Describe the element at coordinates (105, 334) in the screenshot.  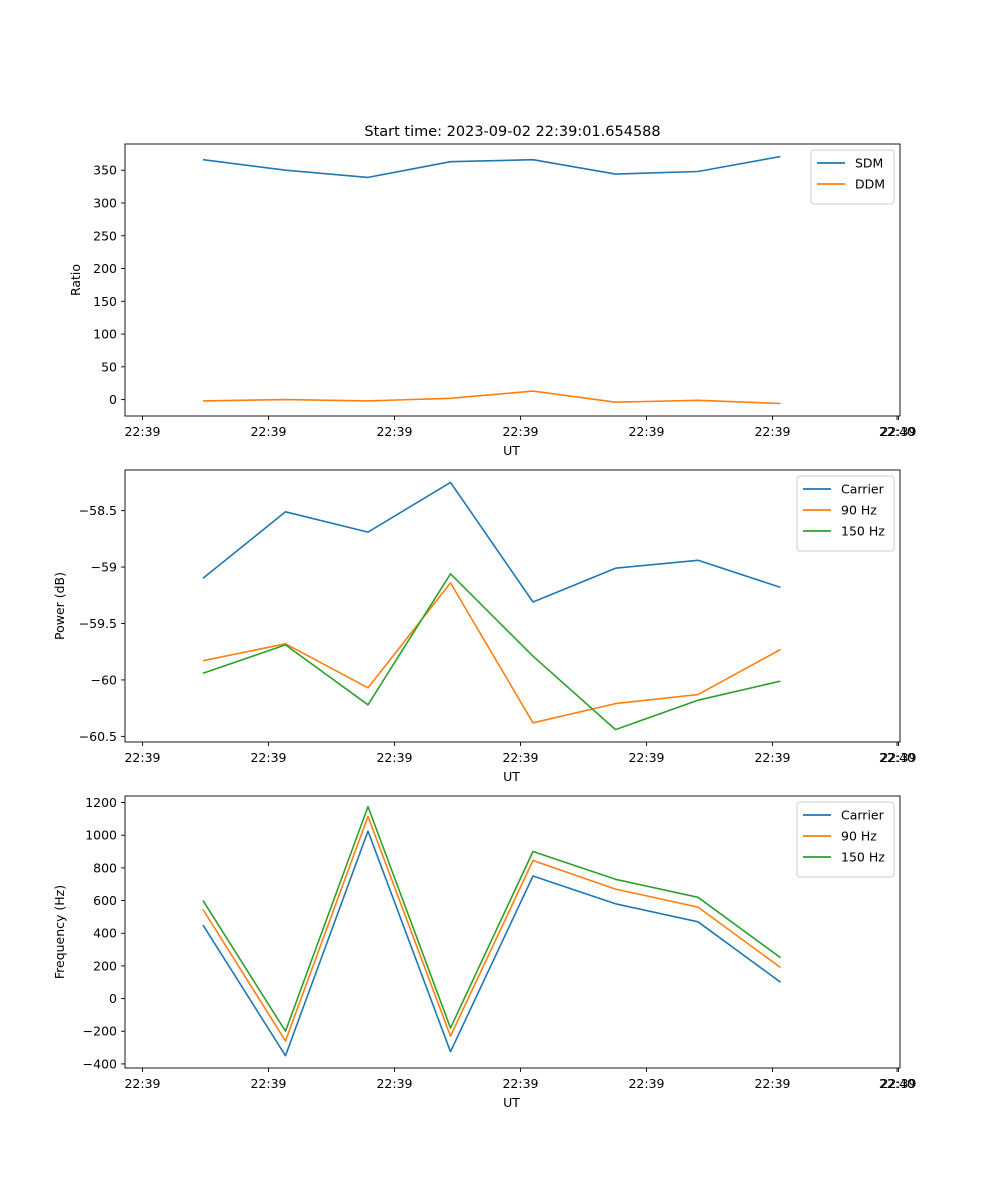
I see `y-tick-label: 100` at that location.